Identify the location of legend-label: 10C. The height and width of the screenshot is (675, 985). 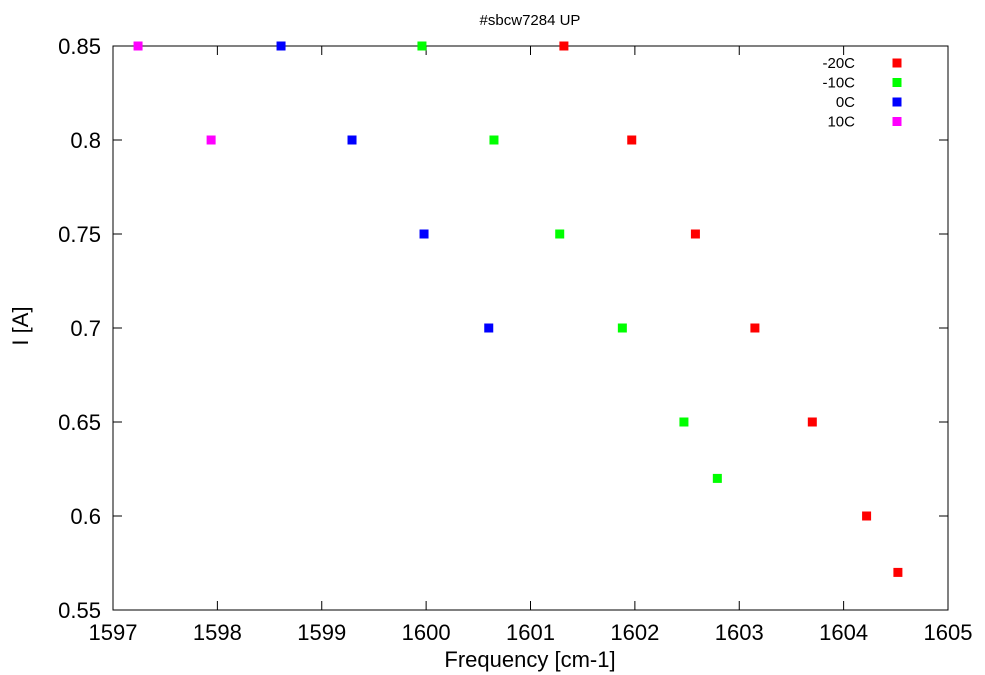
(841, 122).